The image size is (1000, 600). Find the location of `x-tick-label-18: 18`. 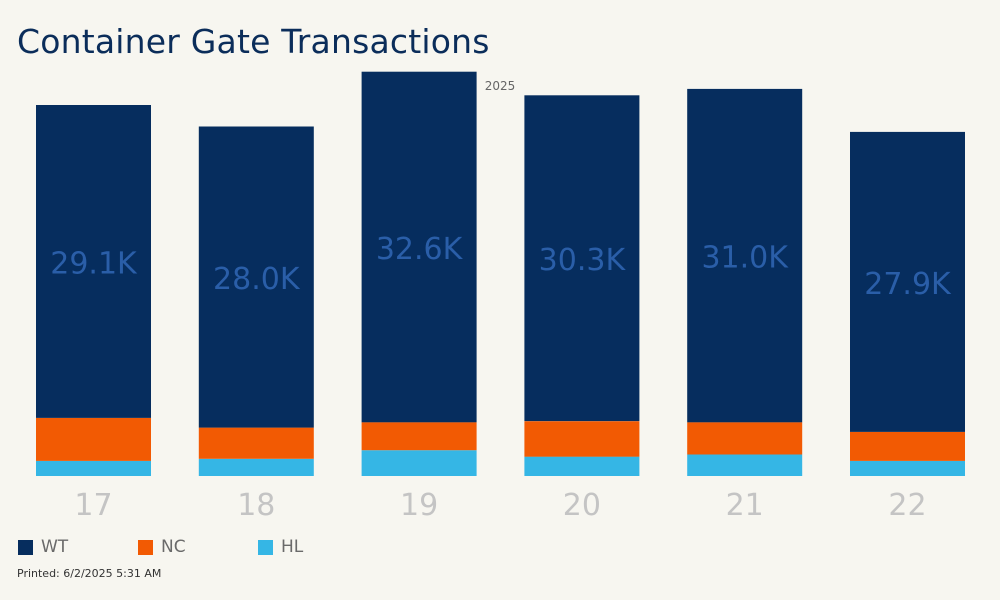

x-tick-label-18: 18 is located at coordinates (256, 505).